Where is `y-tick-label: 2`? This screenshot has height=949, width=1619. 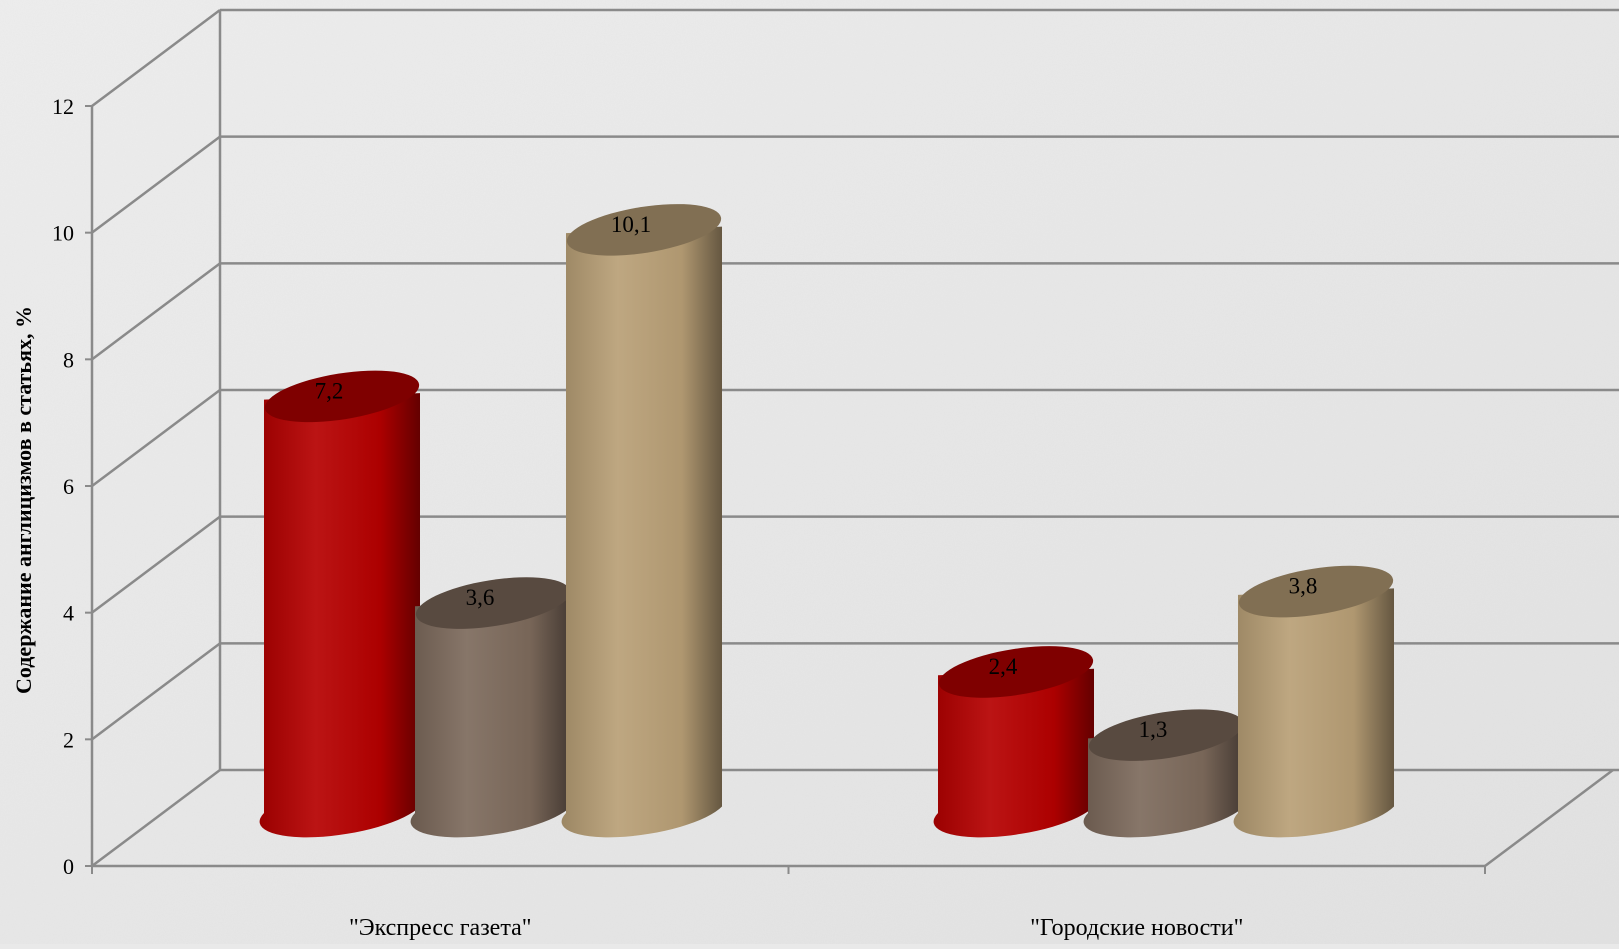
y-tick-label: 2 is located at coordinates (68, 739).